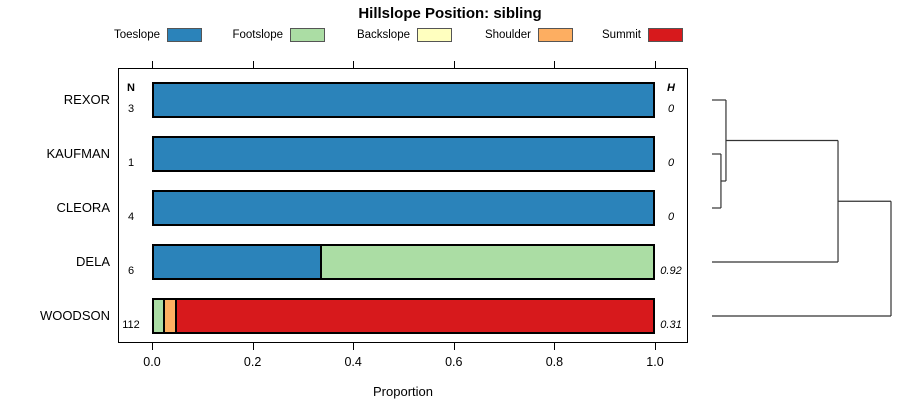  I want to click on stacked-bar-dela, so click(403, 262).